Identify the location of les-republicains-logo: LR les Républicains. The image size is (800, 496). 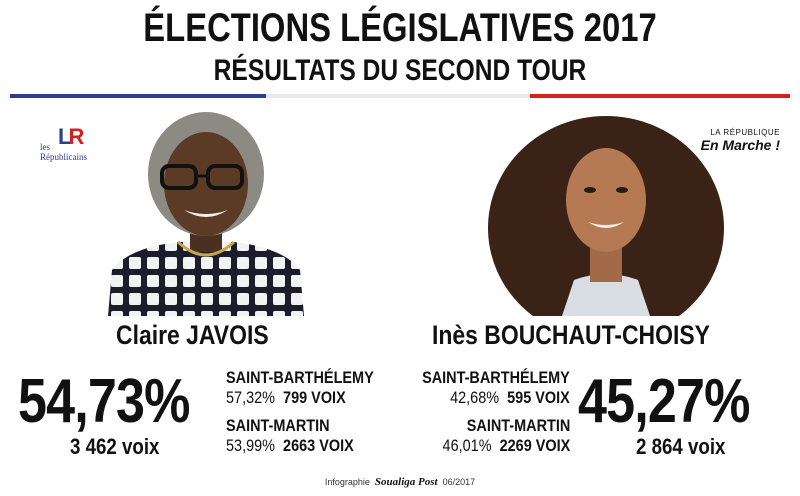
(75, 144).